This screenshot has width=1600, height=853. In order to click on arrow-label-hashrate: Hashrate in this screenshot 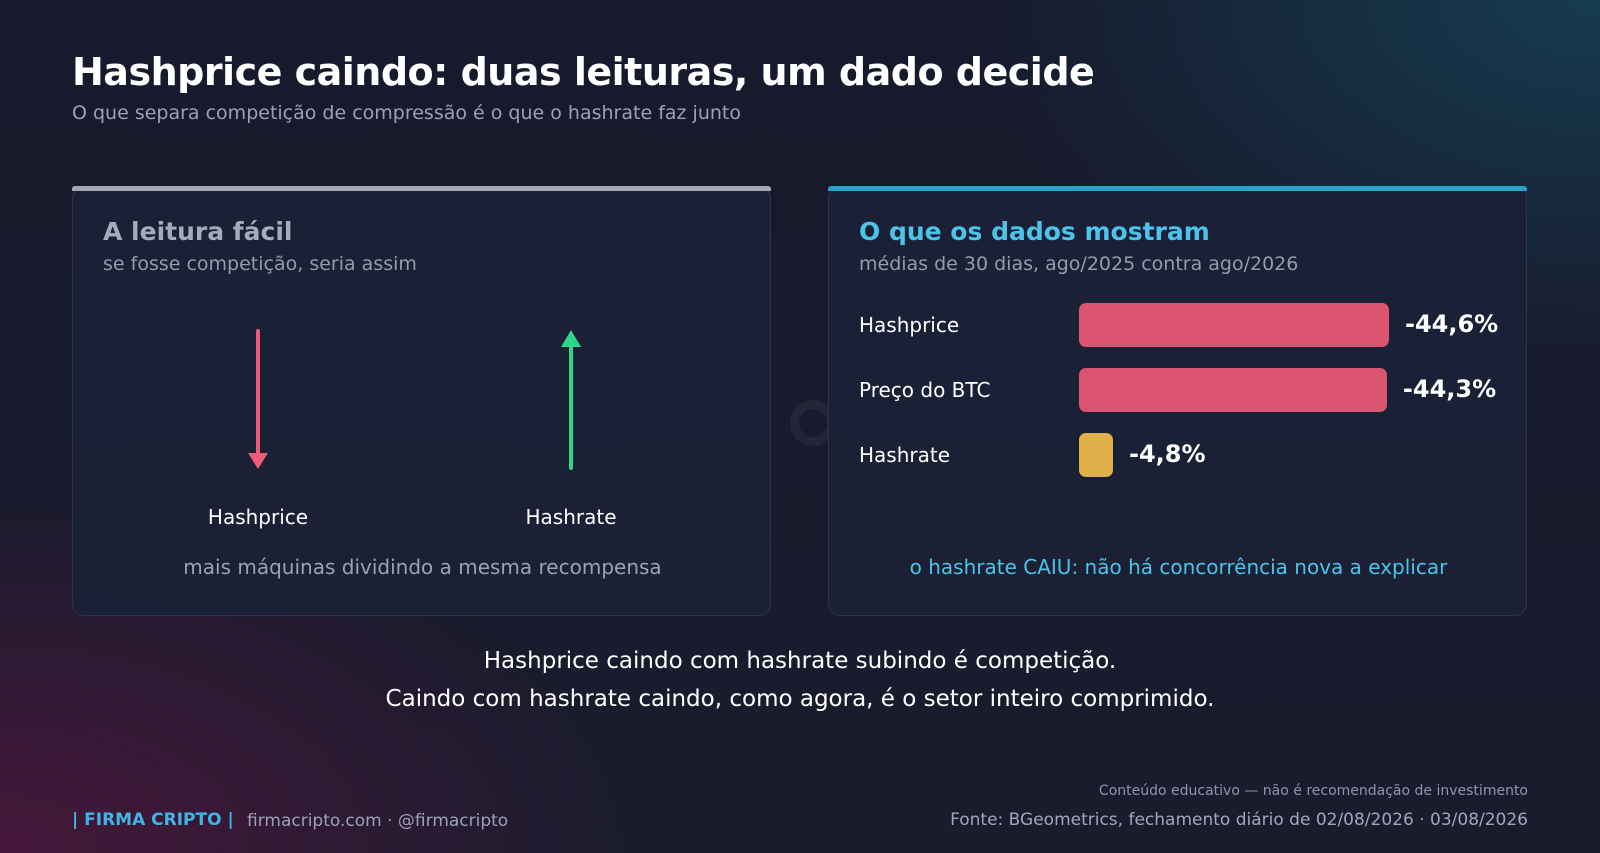, I will do `click(571, 517)`.